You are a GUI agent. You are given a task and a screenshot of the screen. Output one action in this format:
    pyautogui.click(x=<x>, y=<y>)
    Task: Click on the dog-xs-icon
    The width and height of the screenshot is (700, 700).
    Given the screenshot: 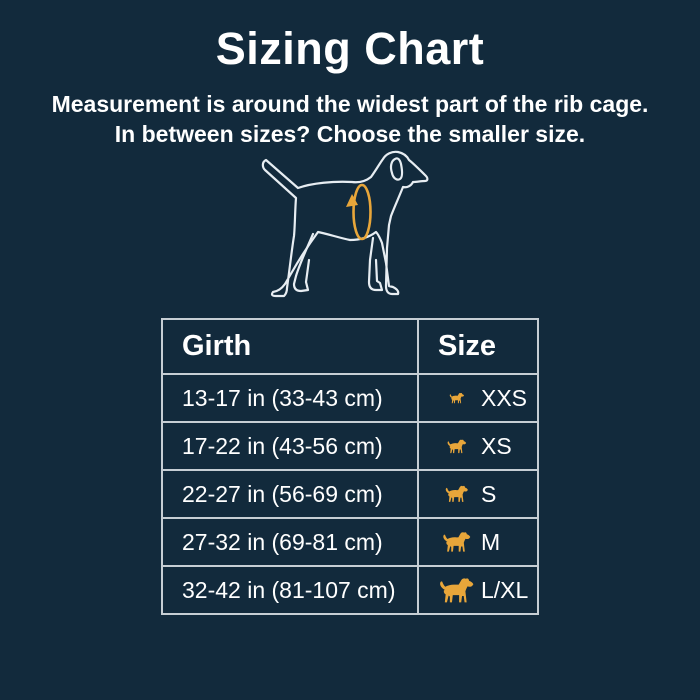 What is the action you would take?
    pyautogui.click(x=457, y=446)
    